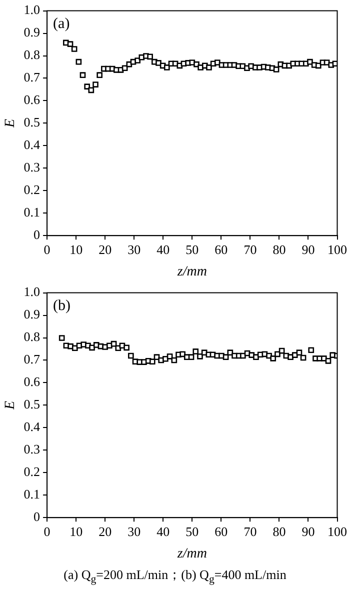  I want to click on annotation: (a), so click(61, 24).